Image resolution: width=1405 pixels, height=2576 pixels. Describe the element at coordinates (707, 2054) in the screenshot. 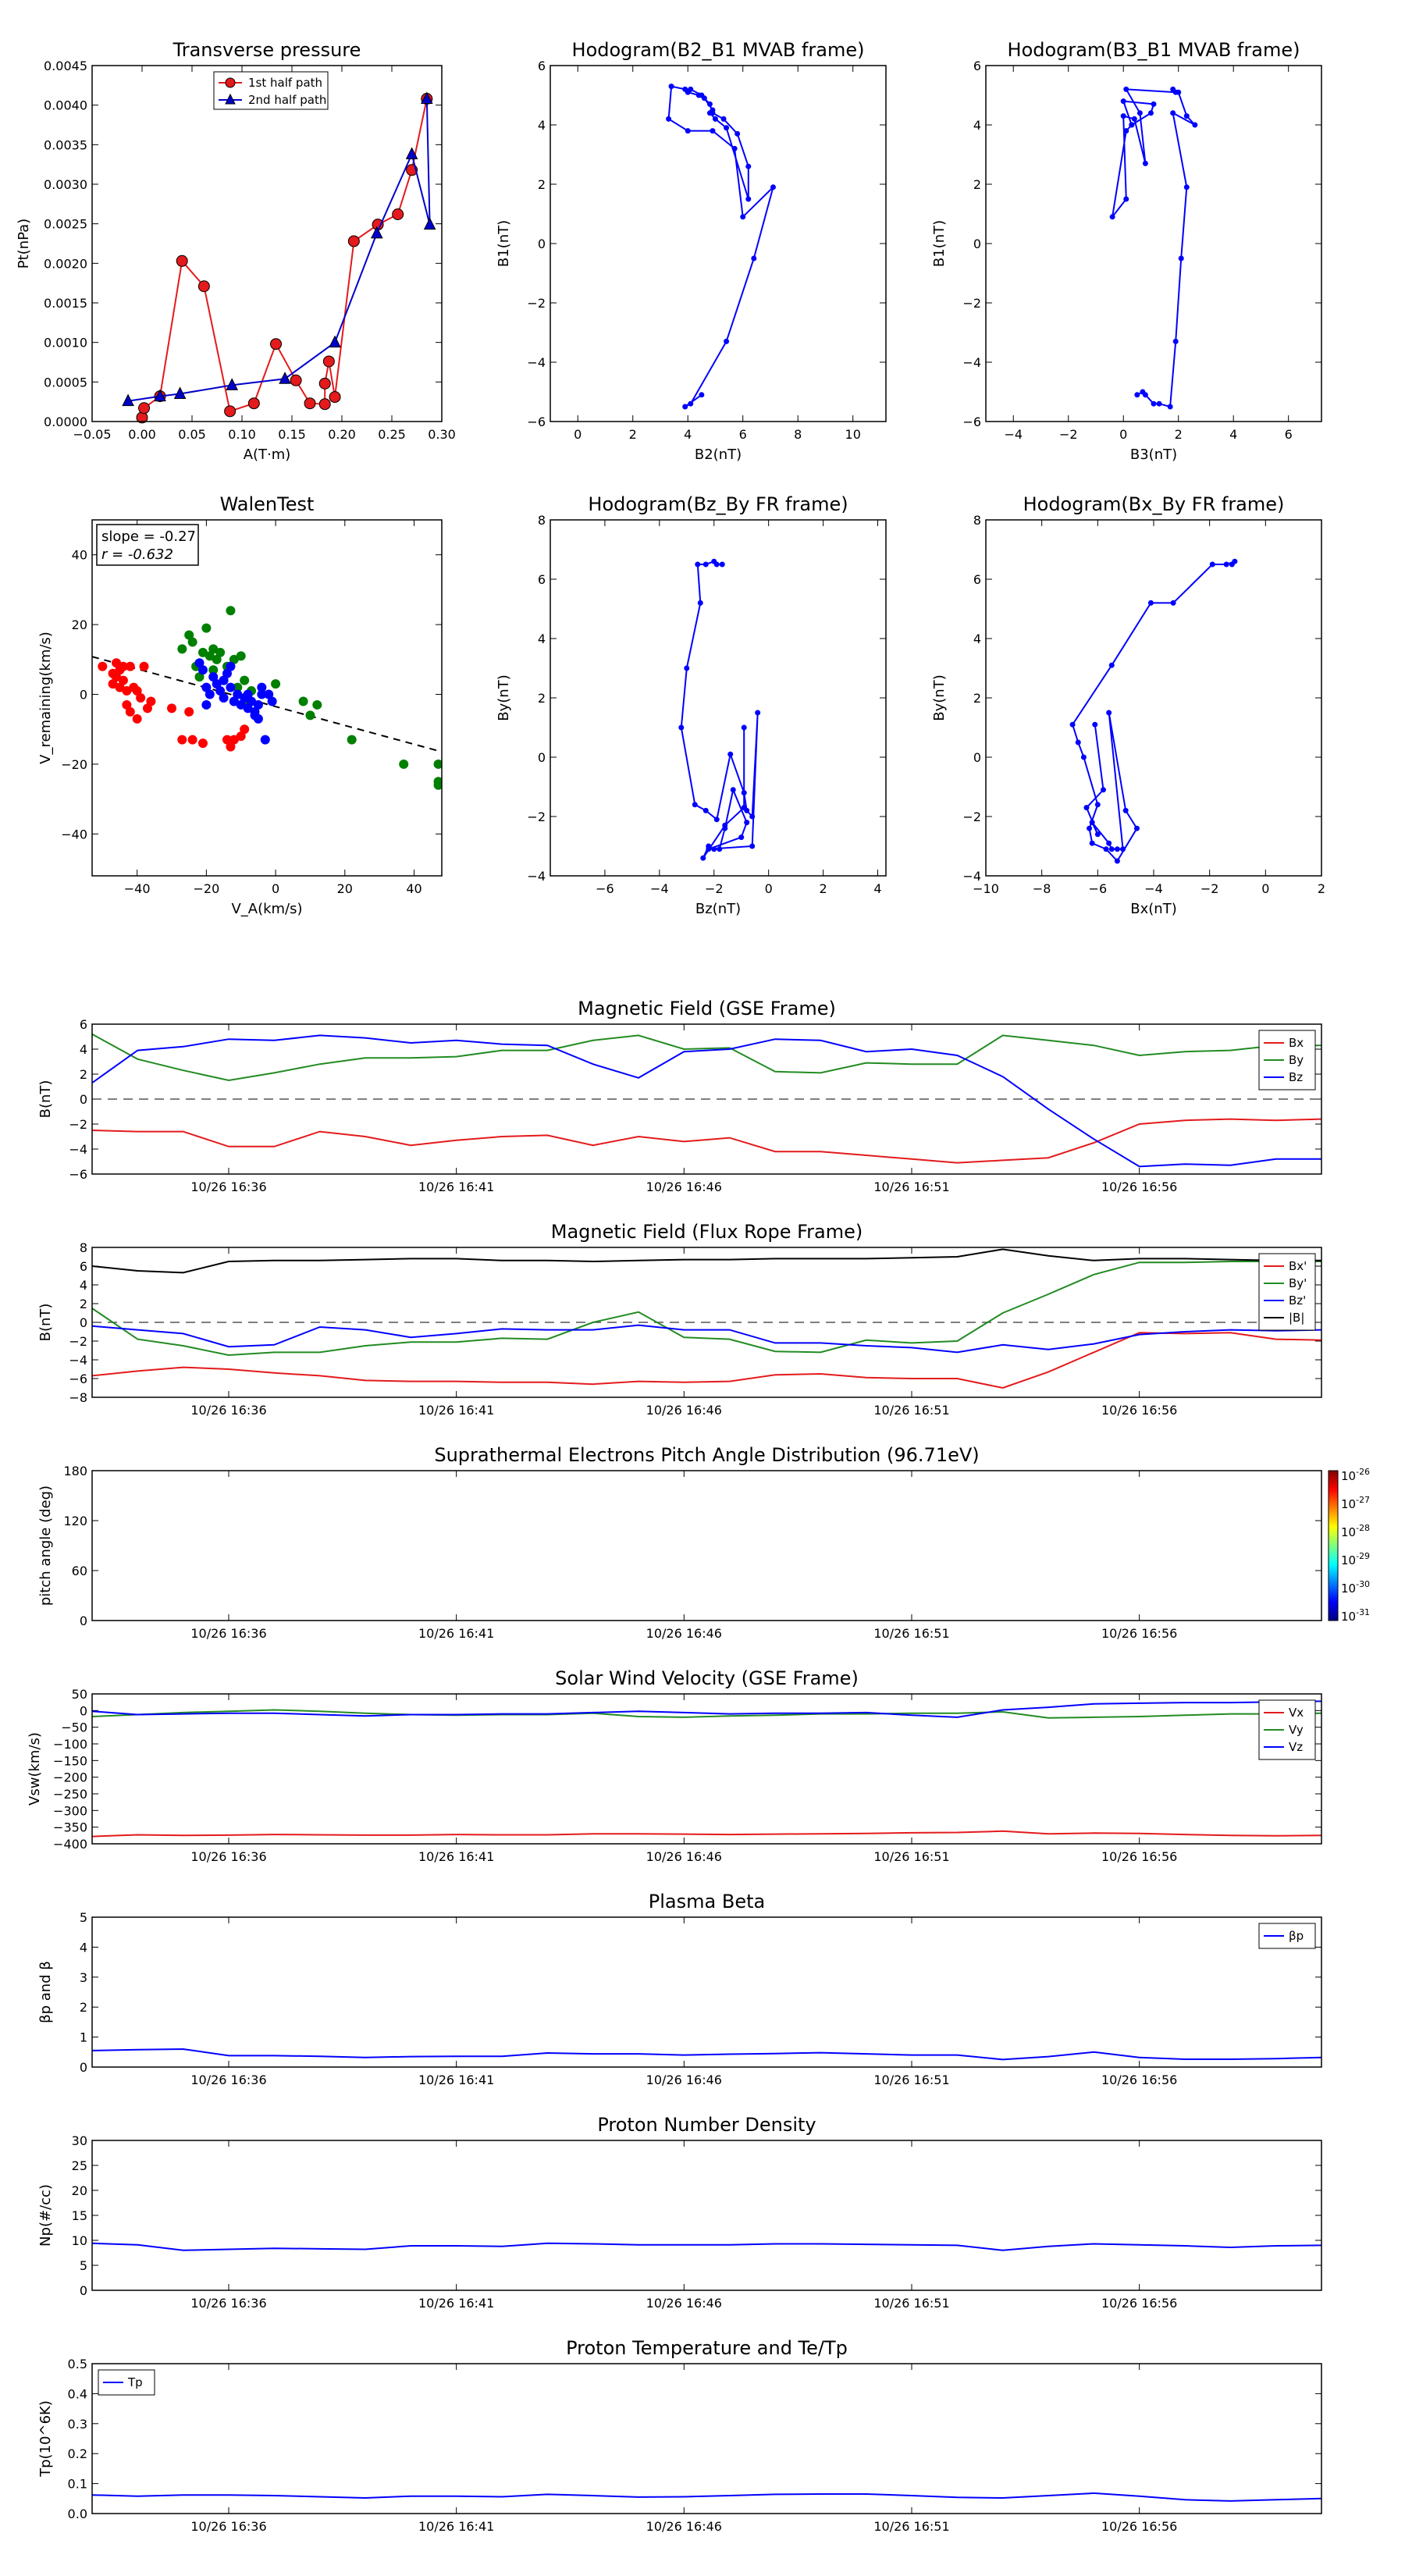

I see `beta-plot-area` at that location.